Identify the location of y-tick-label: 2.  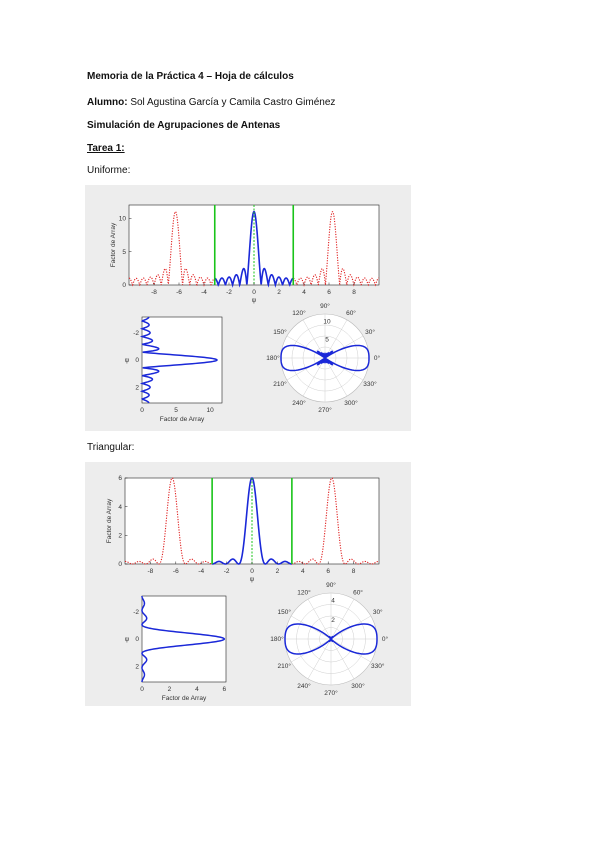
(120, 536).